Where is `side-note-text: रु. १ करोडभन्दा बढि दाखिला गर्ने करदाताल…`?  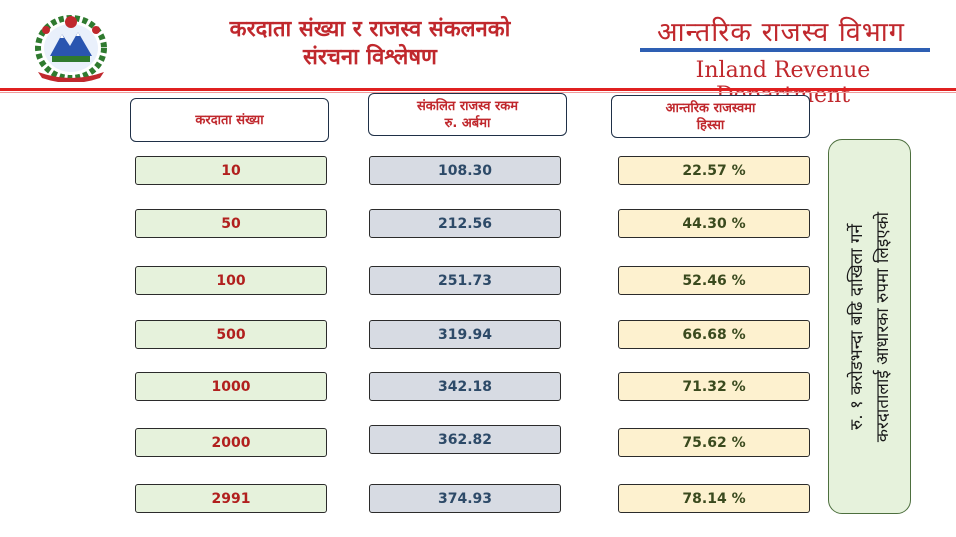 side-note-text: रु. १ करोडभन्दा बढि दाखिला गर्ने करदाताल… is located at coordinates (870, 326).